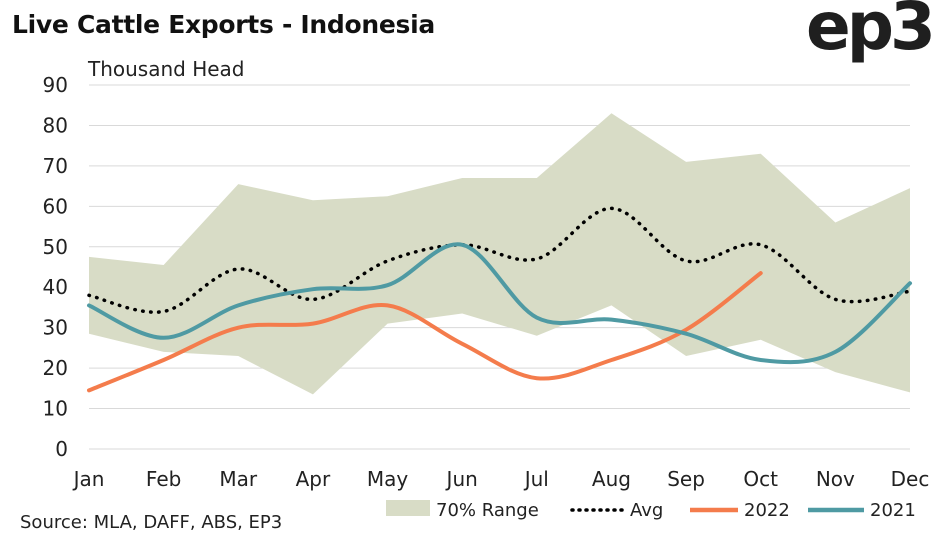 This screenshot has height=543, width=947. I want to click on x-tick-nov: Nov, so click(835, 479).